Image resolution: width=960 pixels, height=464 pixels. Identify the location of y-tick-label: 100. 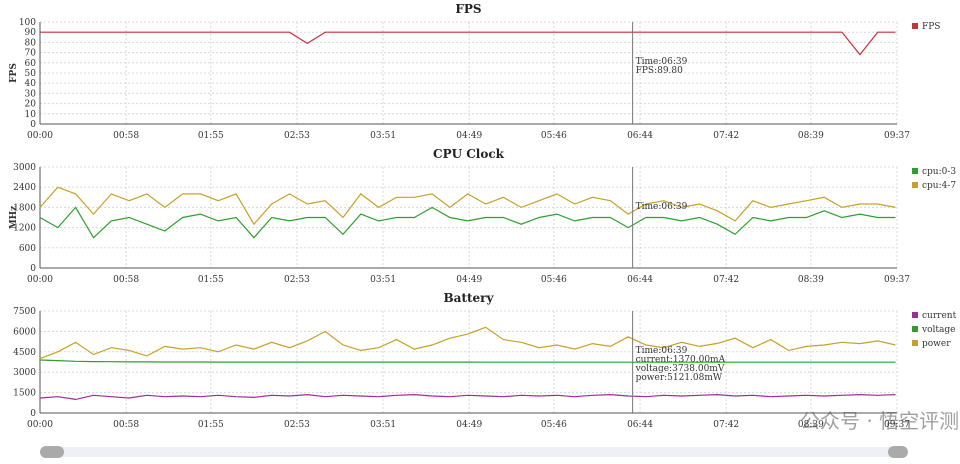
(27, 23).